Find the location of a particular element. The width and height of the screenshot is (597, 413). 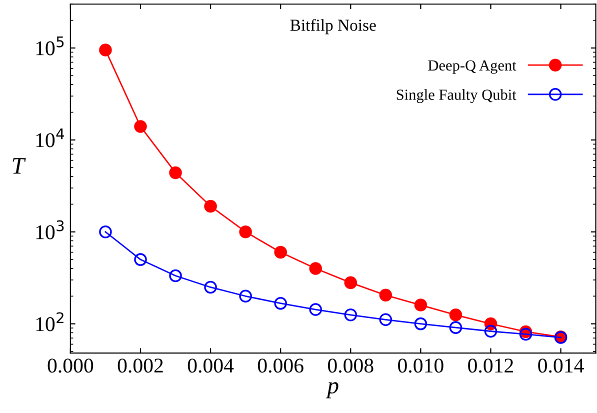

y-tick-label: 10$^{5}$ is located at coordinates (50, 46).